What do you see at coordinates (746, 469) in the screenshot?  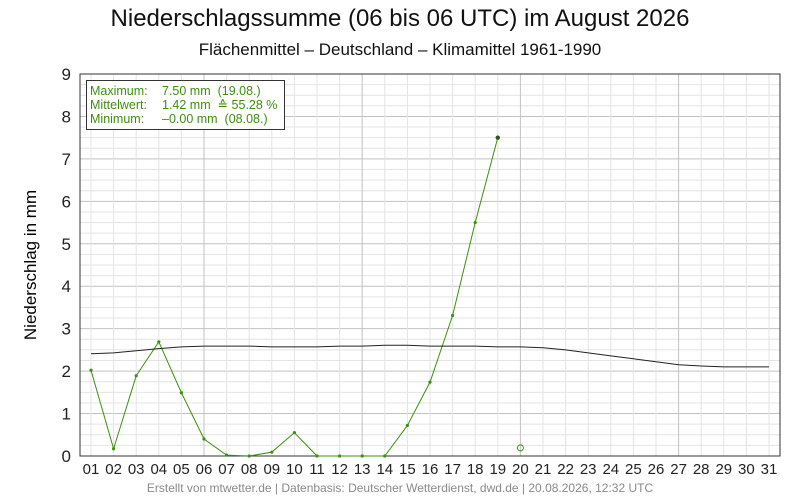 I see `x-tick-label: 30` at bounding box center [746, 469].